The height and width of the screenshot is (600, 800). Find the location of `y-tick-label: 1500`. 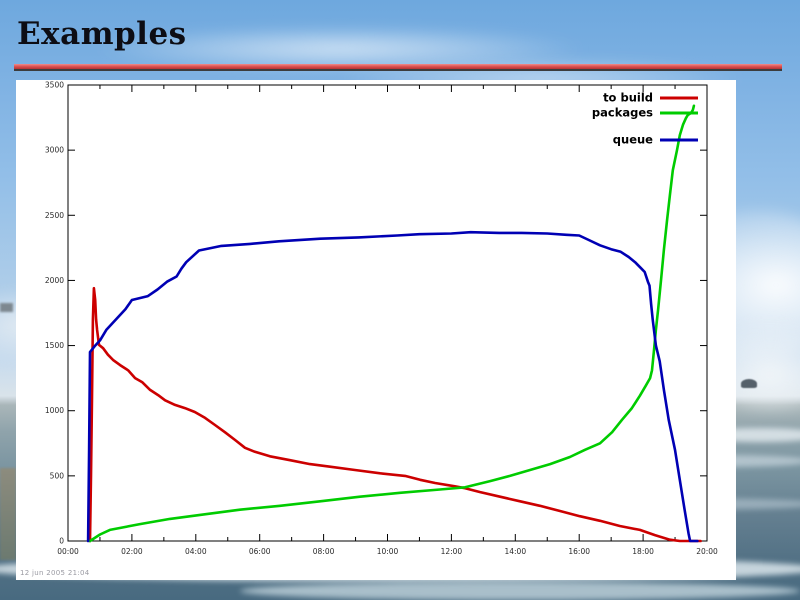

y-tick-label: 1500 is located at coordinates (54, 345).